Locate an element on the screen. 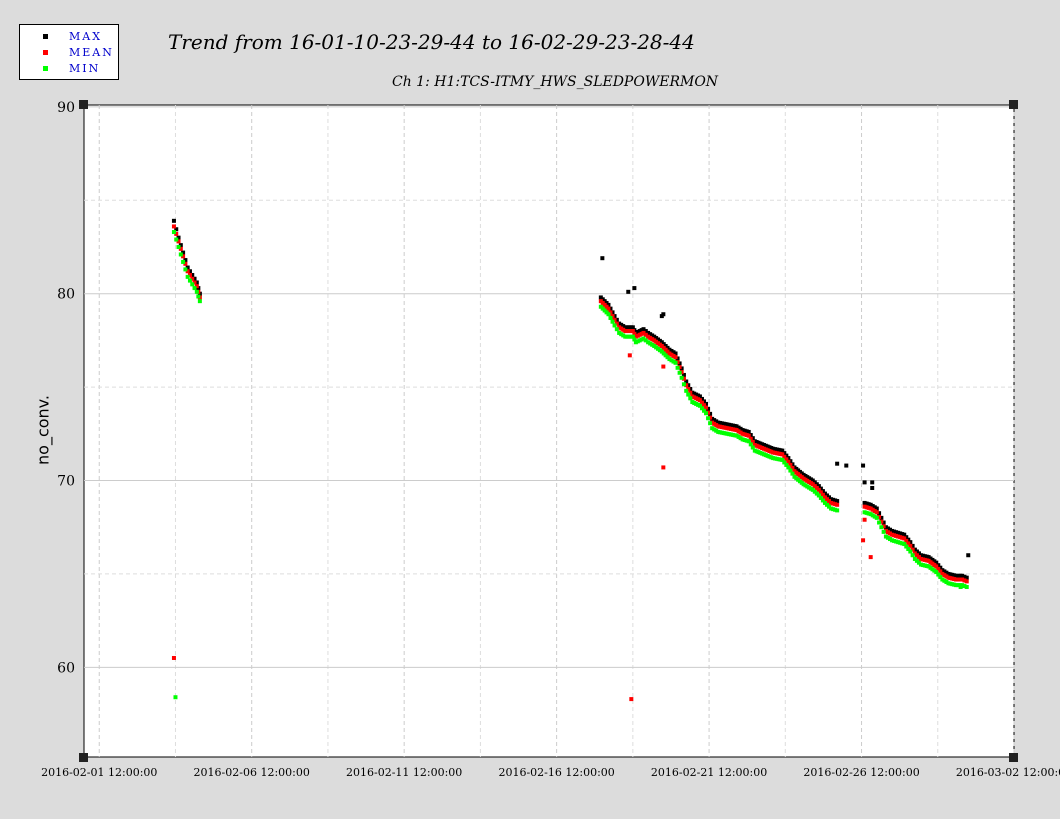 The width and height of the screenshot is (1060, 819). x-tick-label: 2016-02-16 12:00:00 is located at coordinates (556, 772).